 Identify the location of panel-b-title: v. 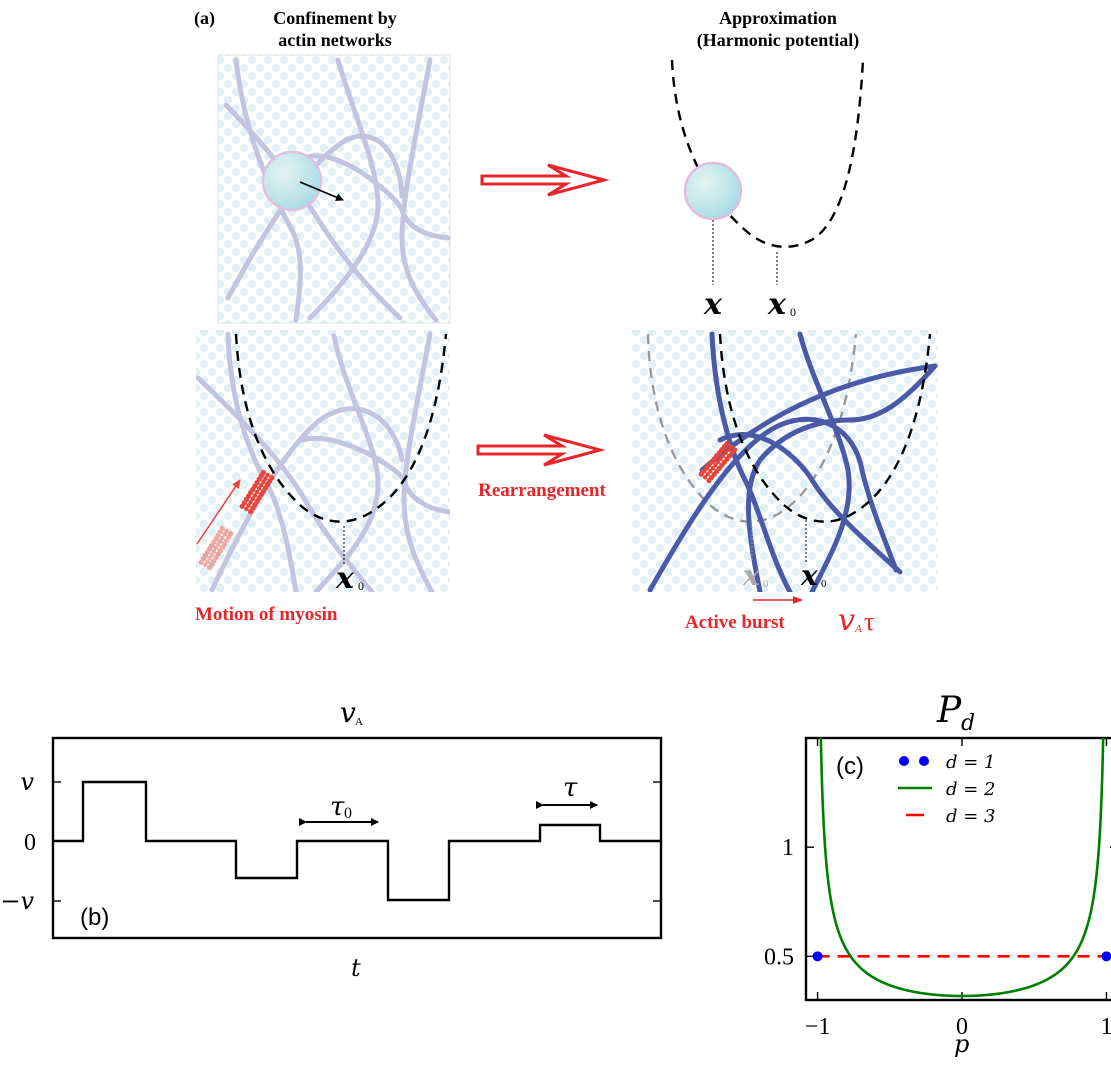
(348, 712).